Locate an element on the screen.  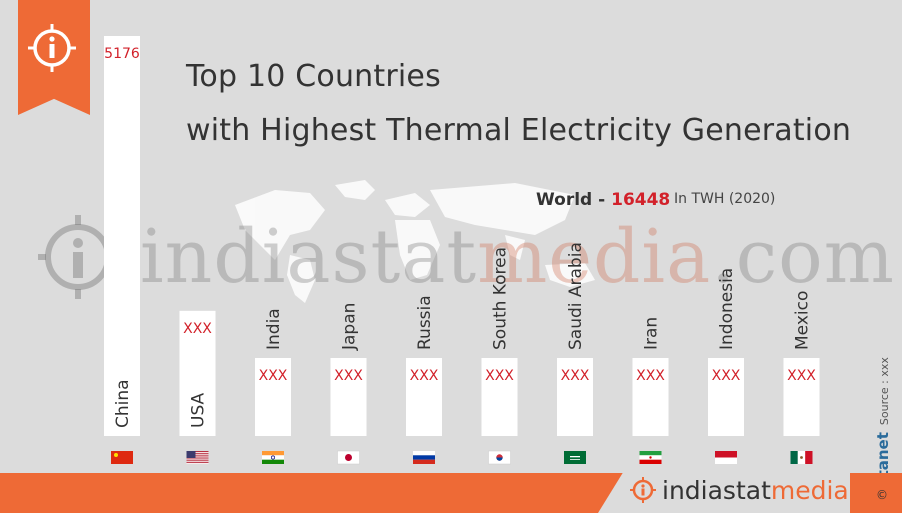
category-label: China is located at coordinates (123, 403).